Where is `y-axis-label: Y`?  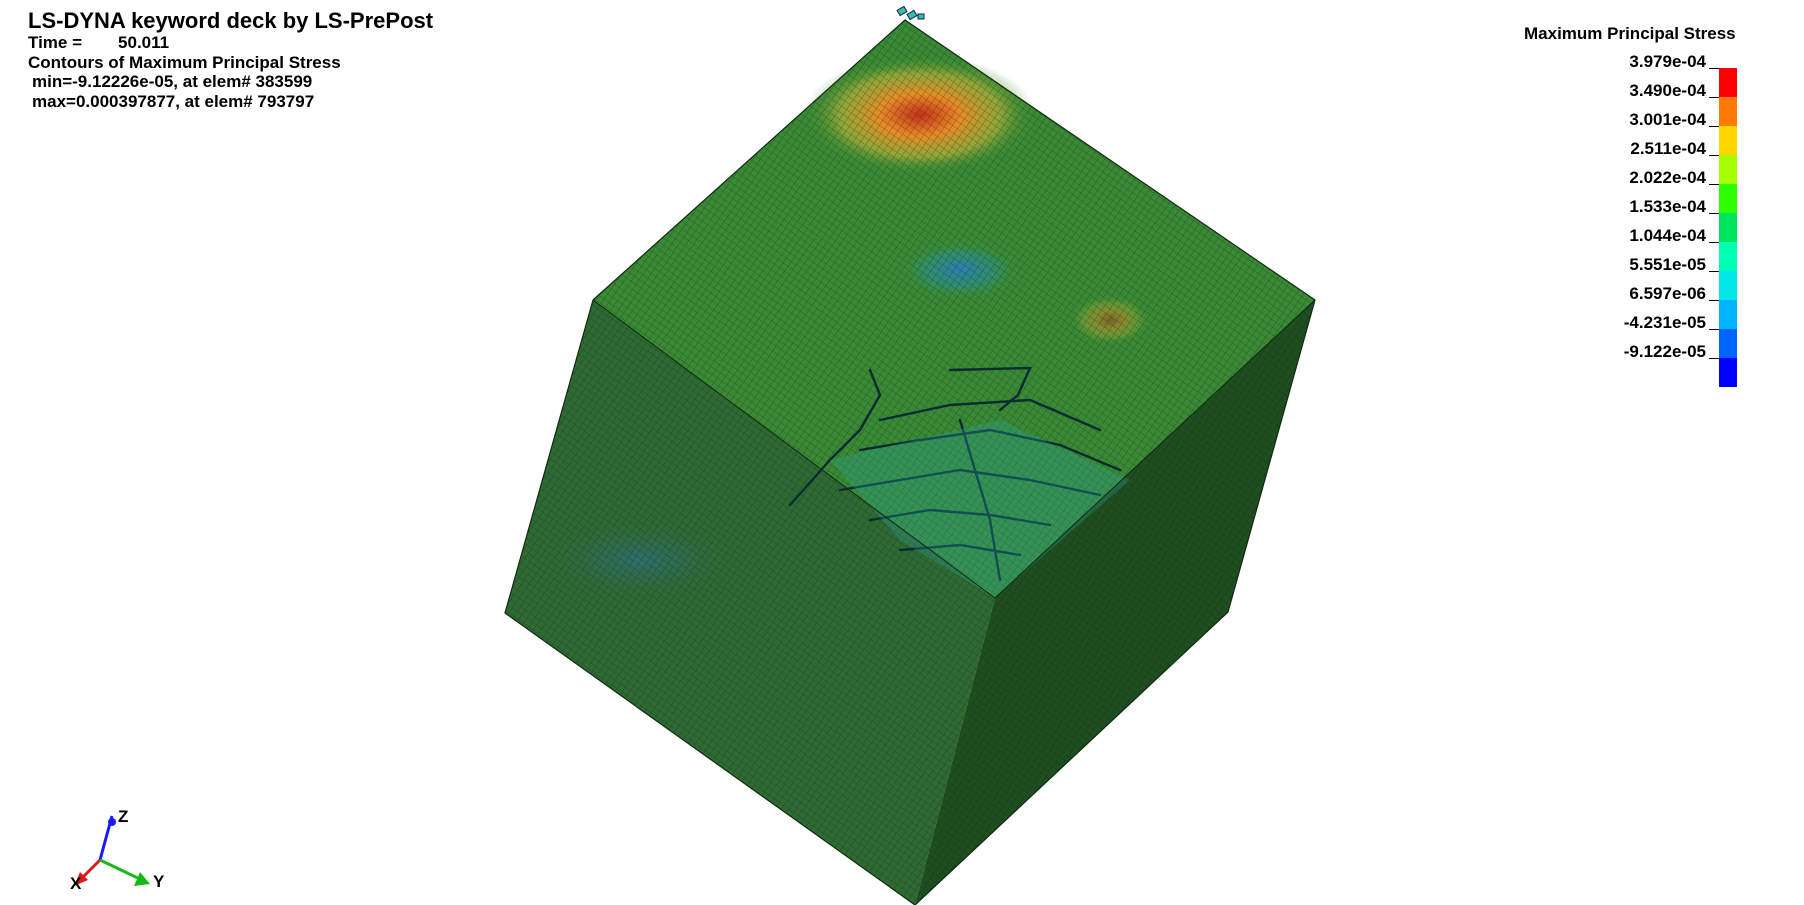 y-axis-label: Y is located at coordinates (159, 881).